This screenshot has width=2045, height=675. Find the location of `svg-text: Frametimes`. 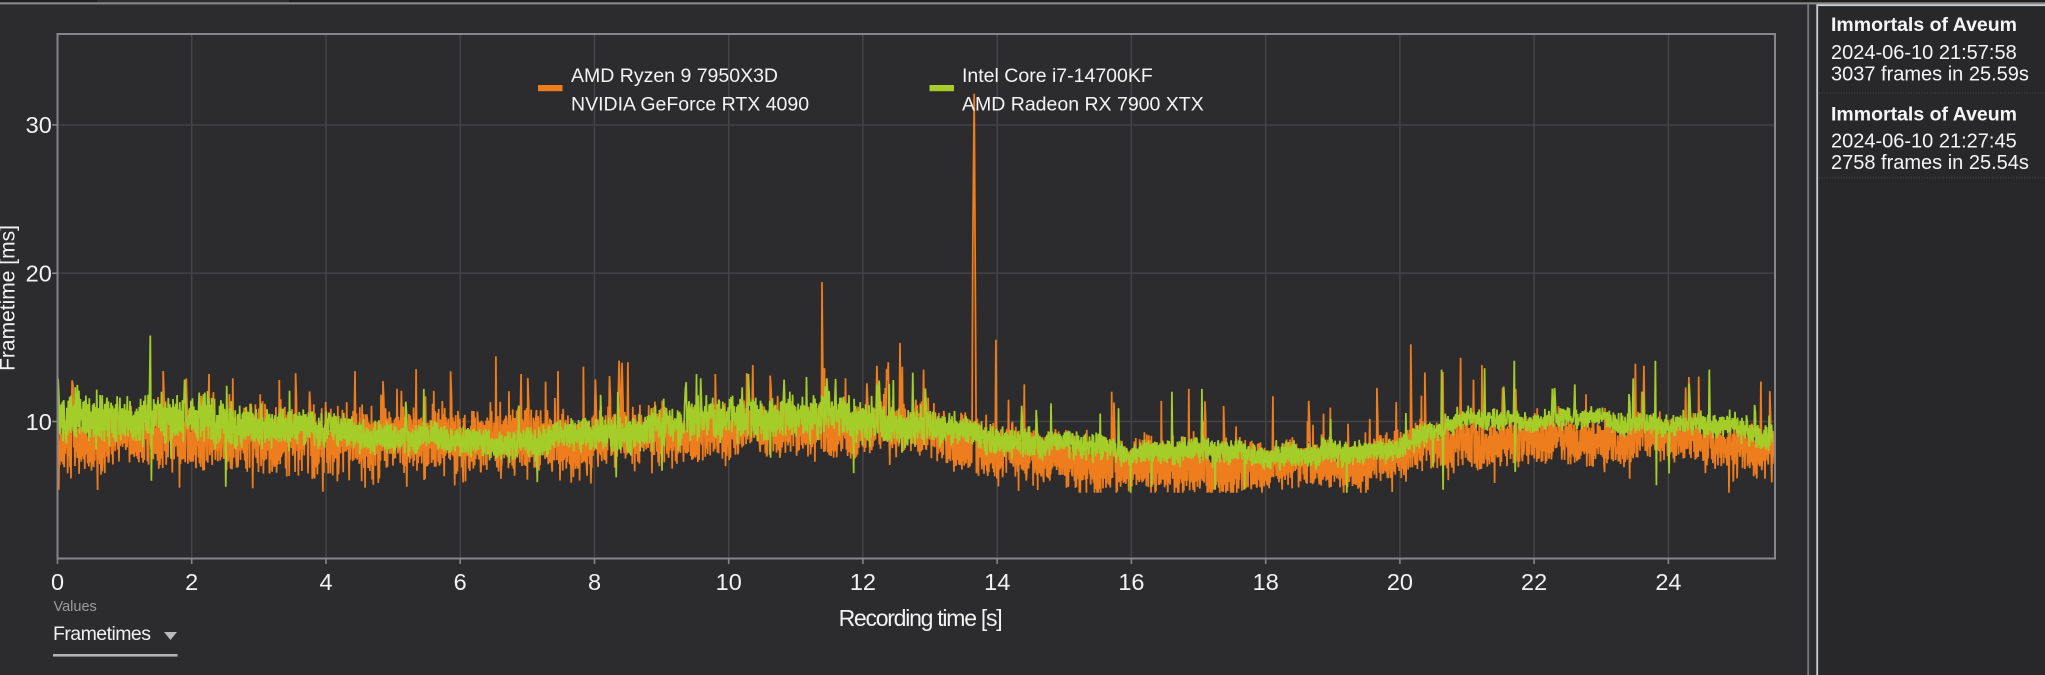

svg-text: Frametimes is located at coordinates (102, 634).